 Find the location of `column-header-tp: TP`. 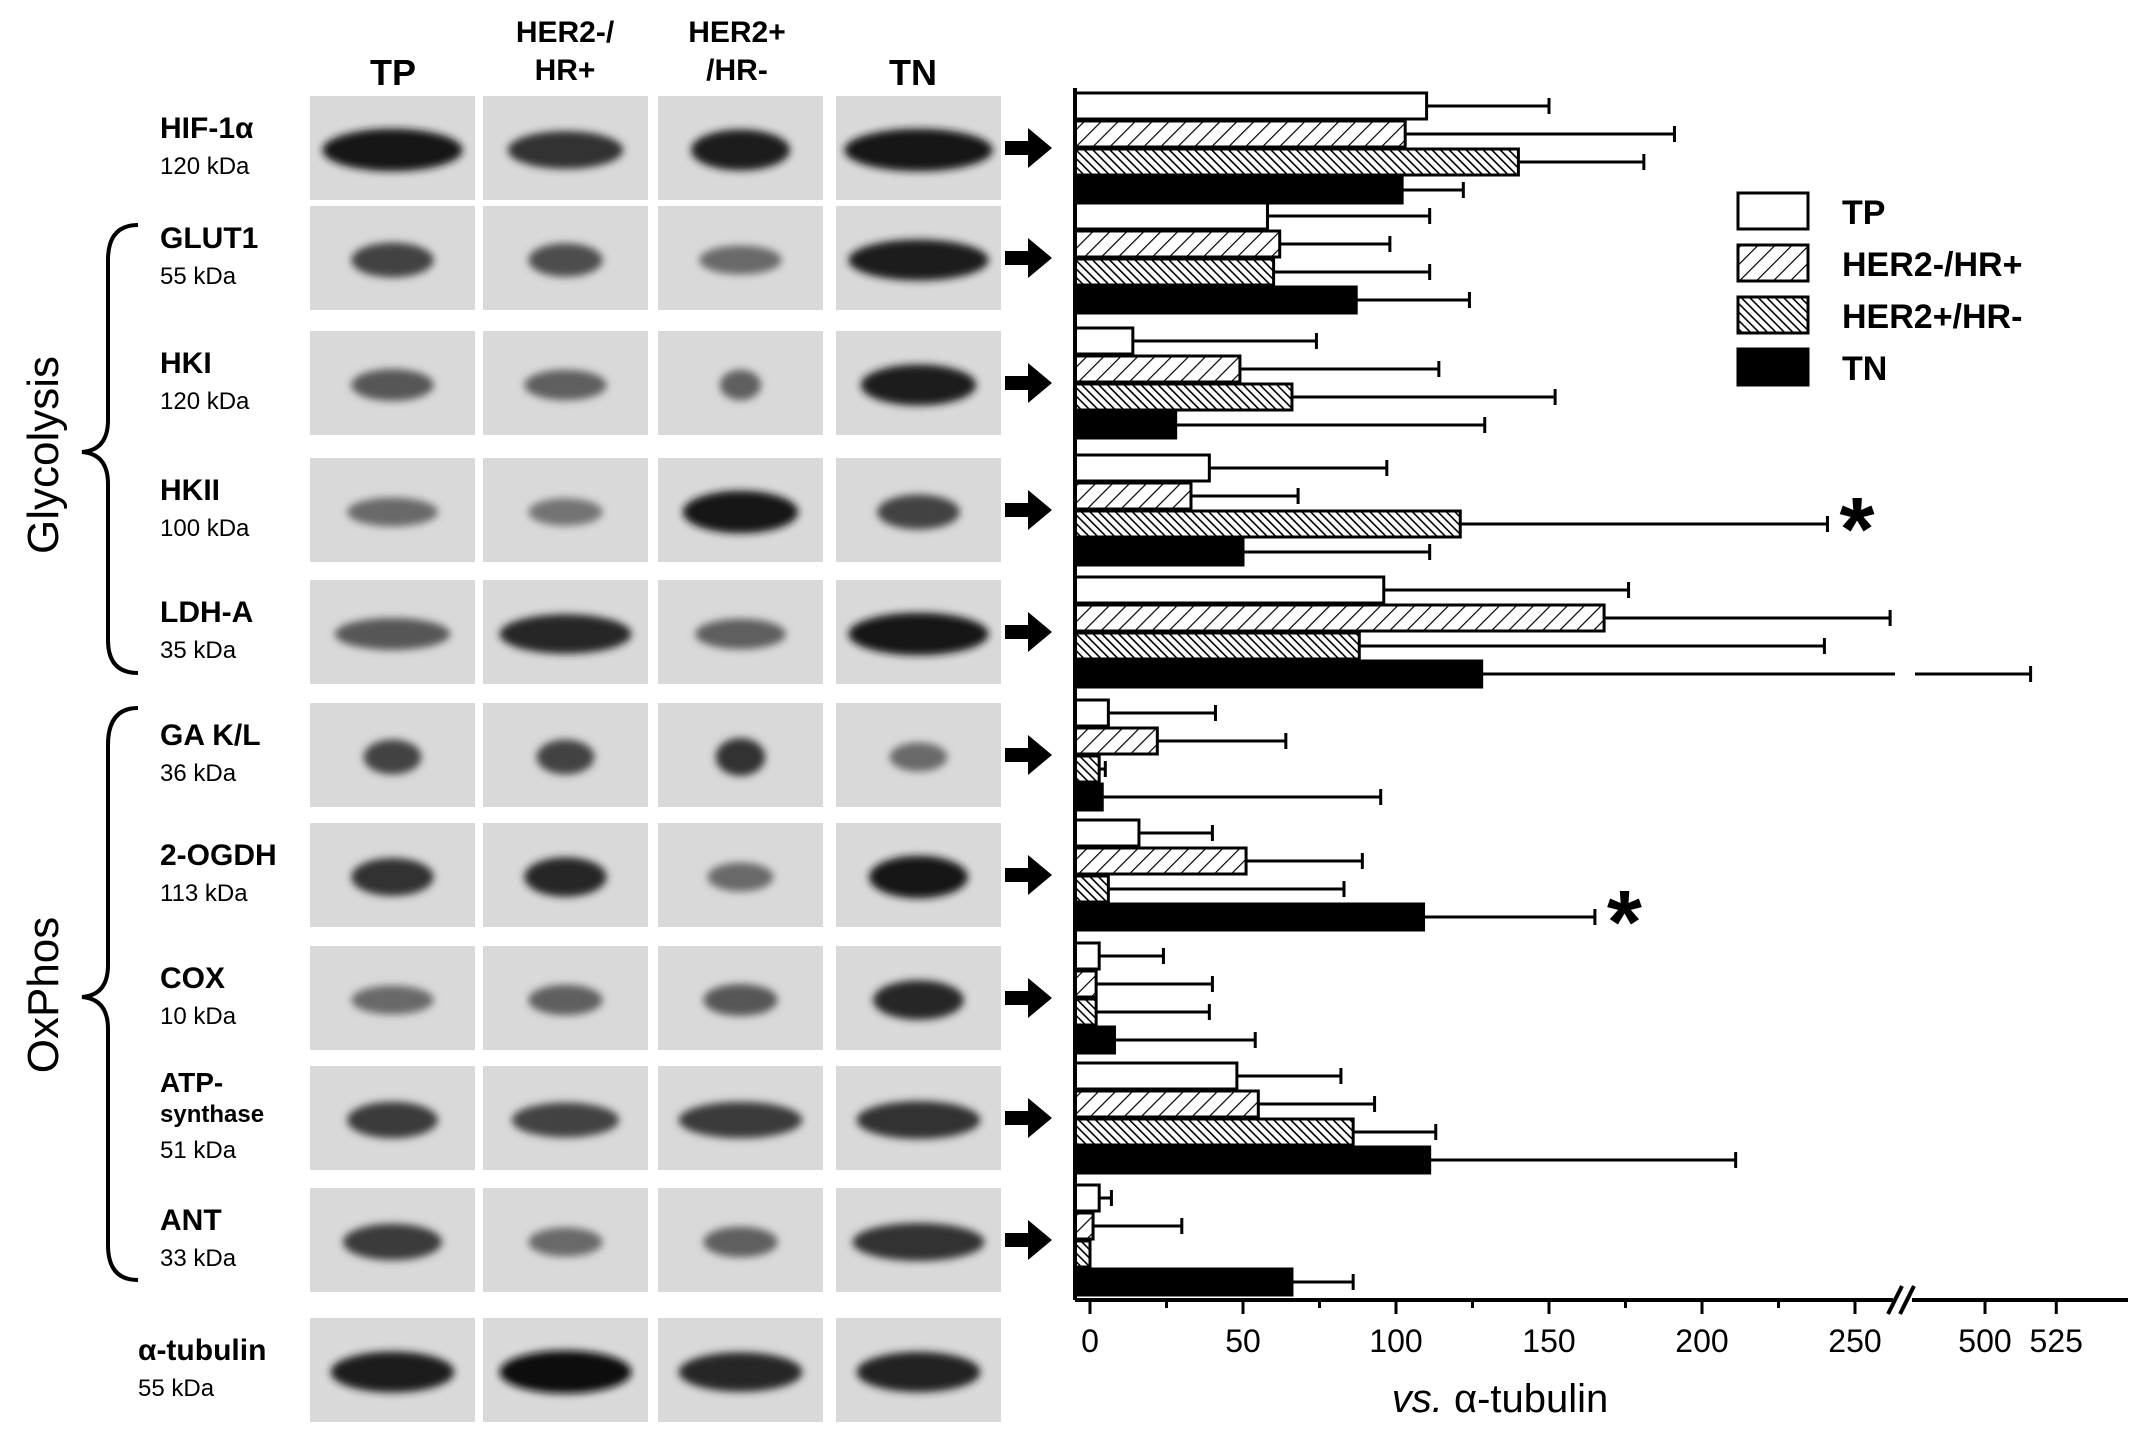

column-header-tp: TP is located at coordinates (393, 72).